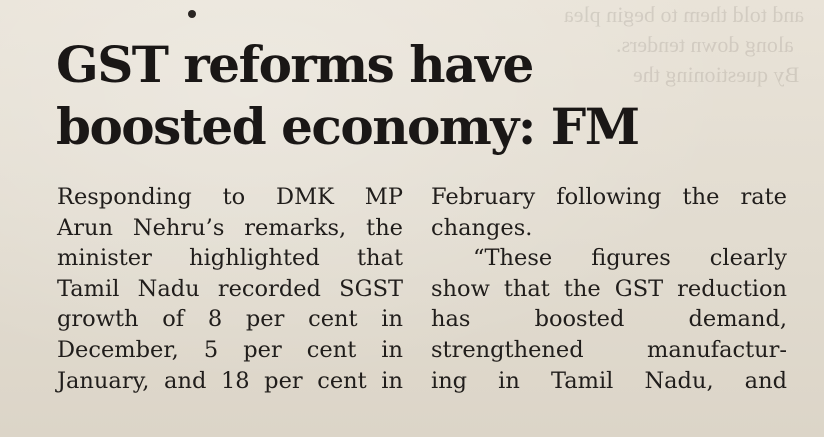  What do you see at coordinates (230, 319) in the screenshot?
I see `text-line: growth of 8 per cent in` at bounding box center [230, 319].